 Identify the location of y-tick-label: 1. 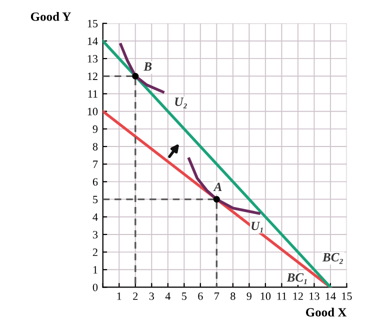
(95, 270).